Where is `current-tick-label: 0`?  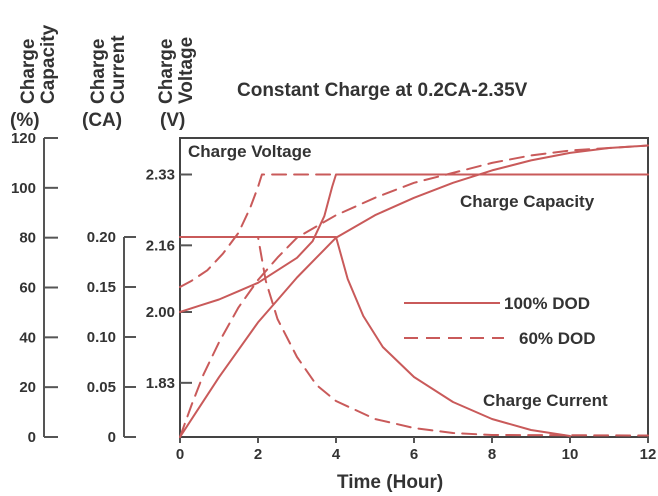 current-tick-label: 0 is located at coordinates (112, 437).